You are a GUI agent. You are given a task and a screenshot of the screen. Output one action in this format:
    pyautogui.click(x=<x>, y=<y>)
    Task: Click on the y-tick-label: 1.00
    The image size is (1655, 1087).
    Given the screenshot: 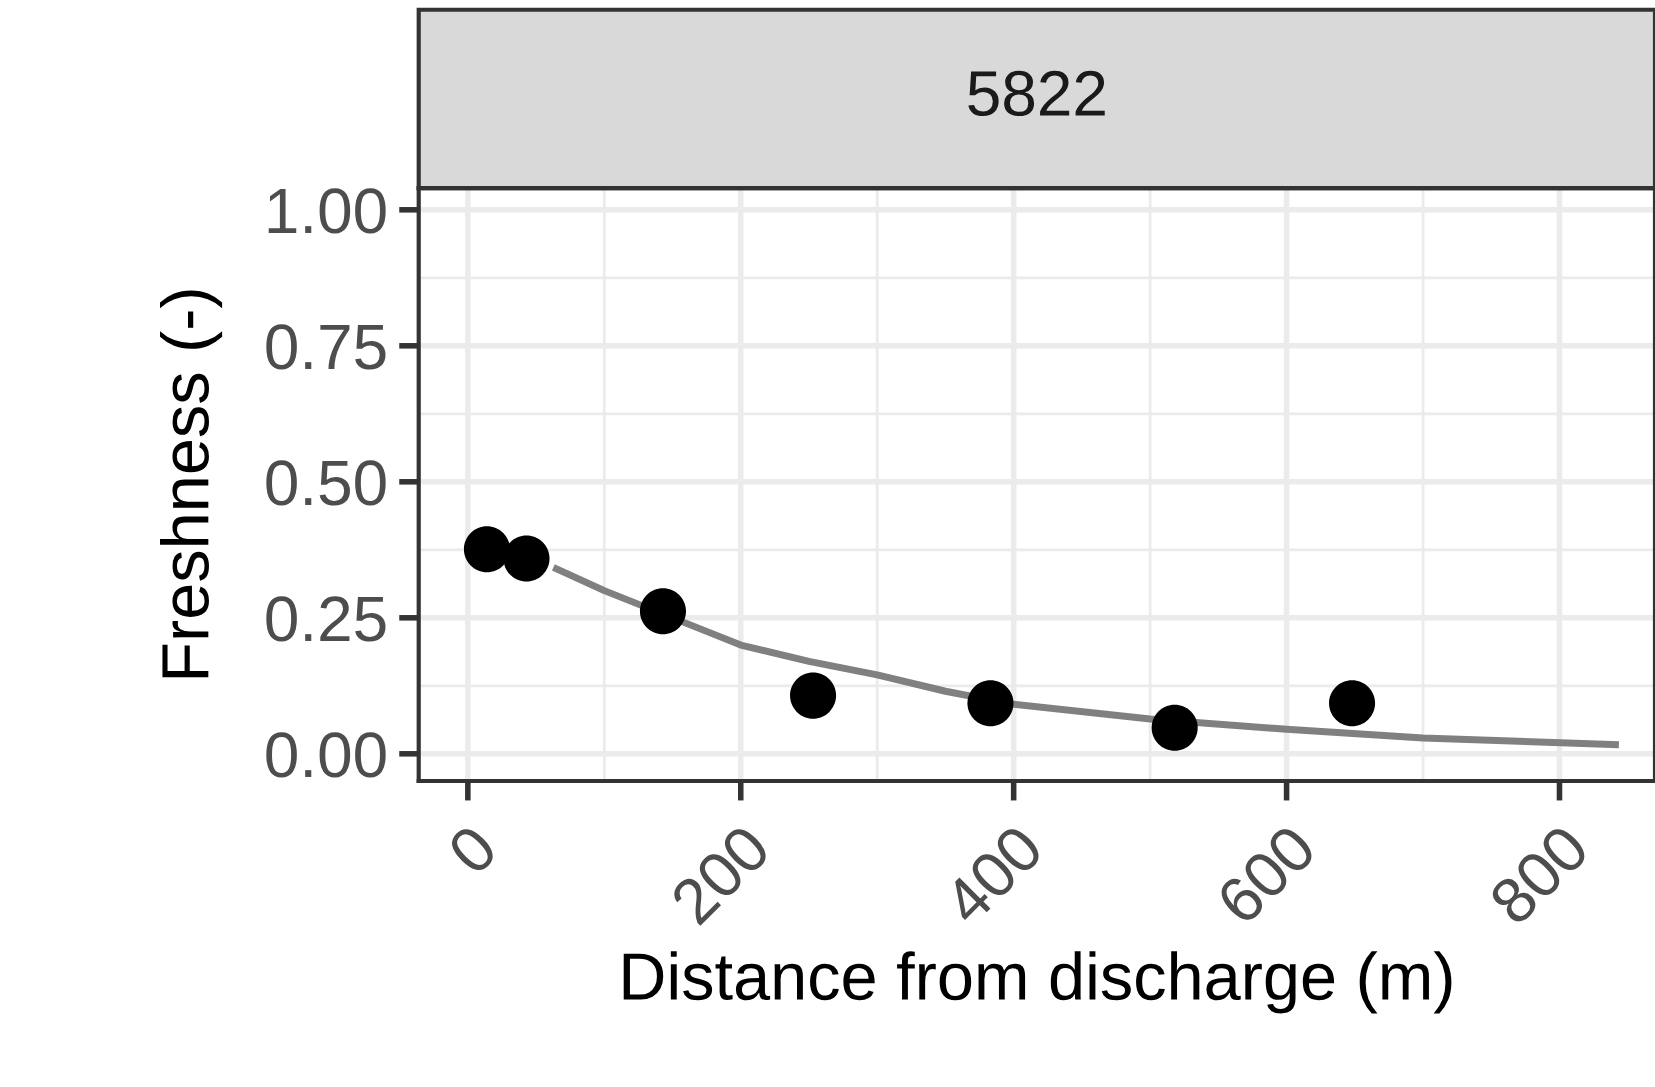 What is the action you would take?
    pyautogui.click(x=327, y=211)
    